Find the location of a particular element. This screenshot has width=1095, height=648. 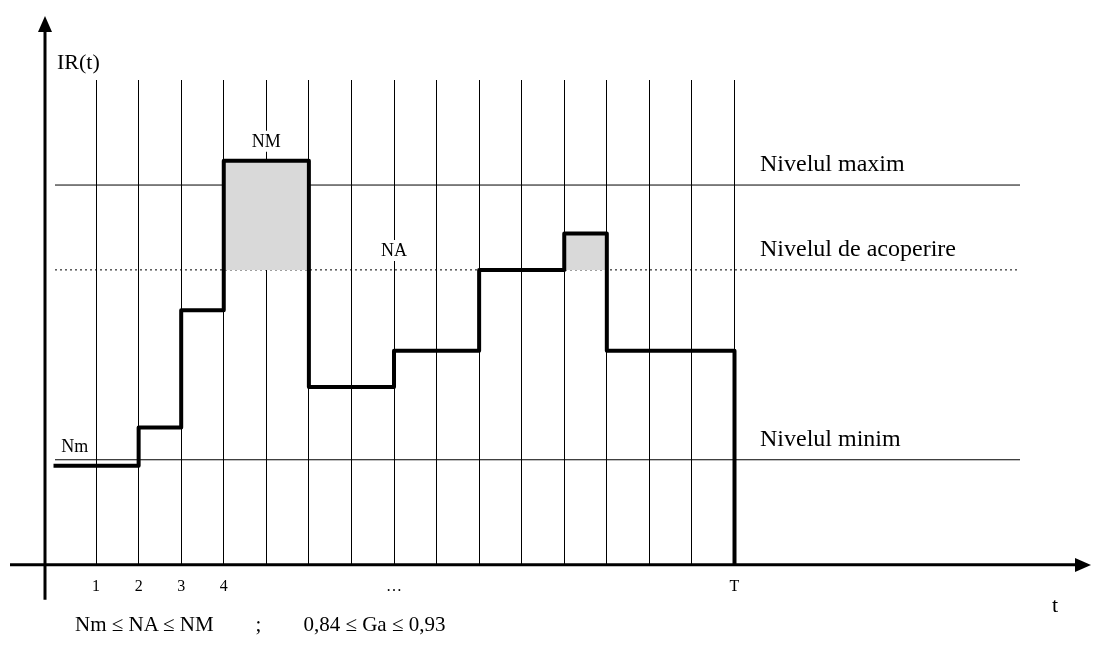

text: Nm ≤ NA ≤ NM ; 0,84 ≤ Ga ≤ 0,93 is located at coordinates (260, 624).